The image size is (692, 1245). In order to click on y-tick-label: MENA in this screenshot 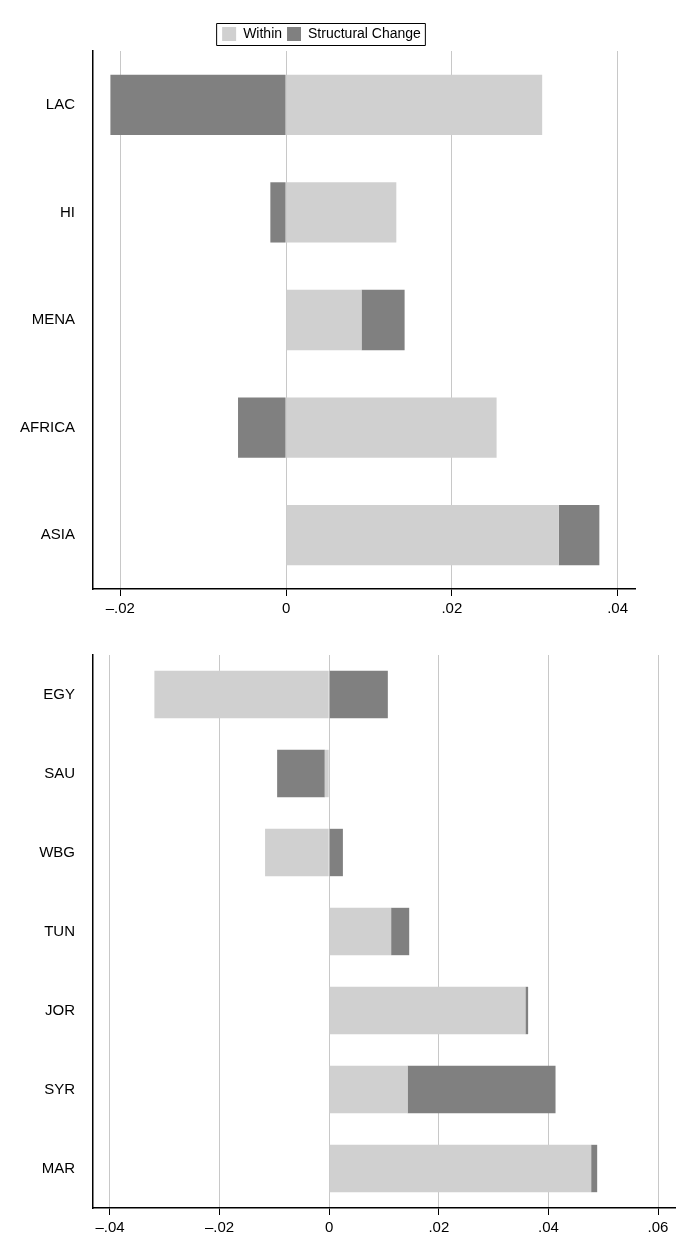, I will do `click(53, 319)`.